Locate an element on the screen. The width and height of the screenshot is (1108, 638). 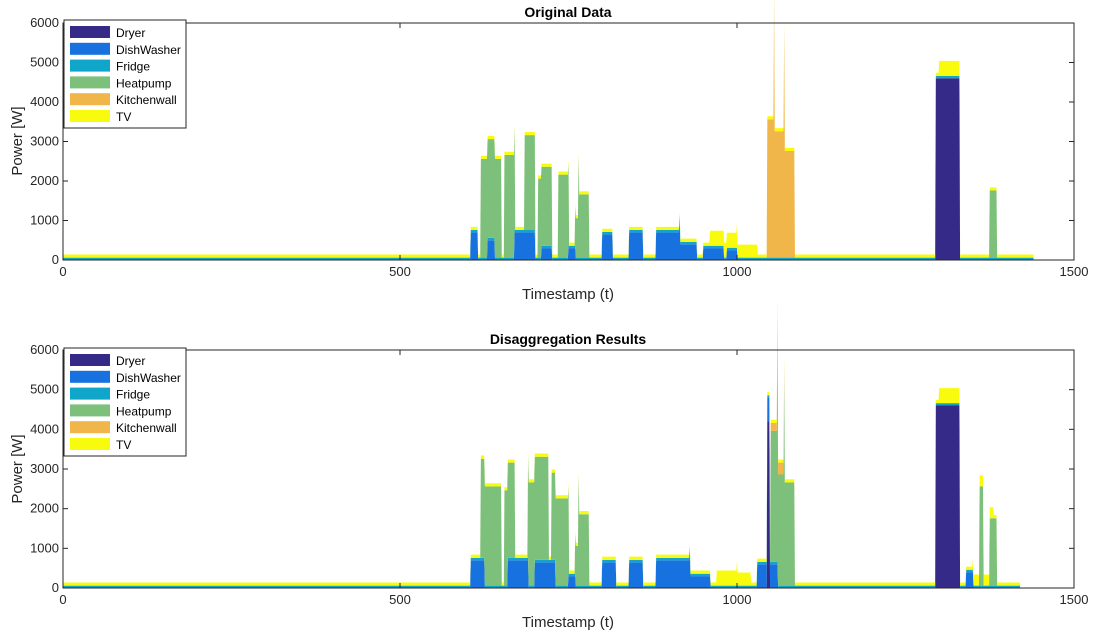
chart-title: Original Data is located at coordinates (567, 12).